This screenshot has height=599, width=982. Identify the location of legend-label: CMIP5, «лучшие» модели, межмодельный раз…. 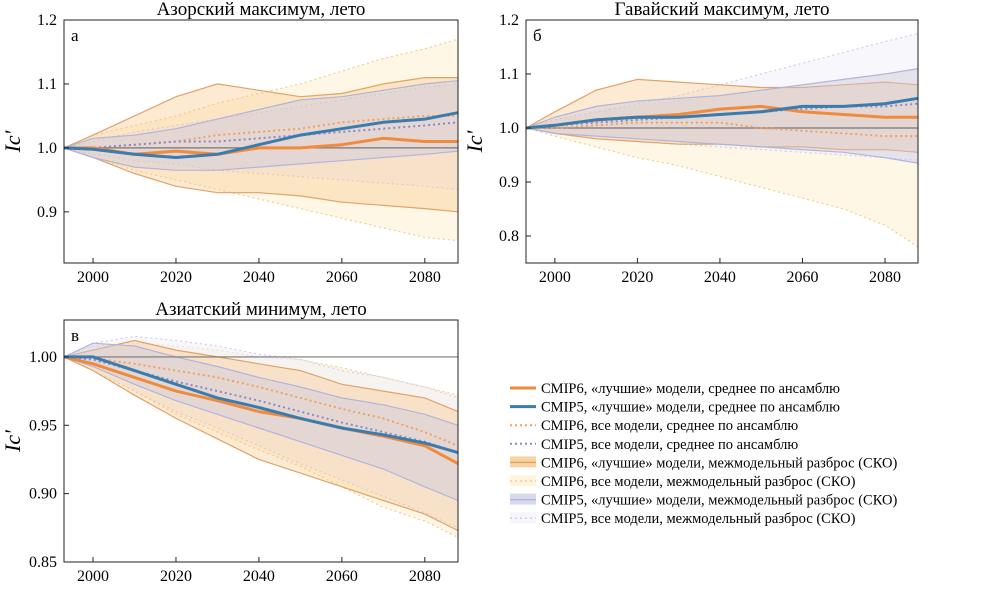
(719, 501).